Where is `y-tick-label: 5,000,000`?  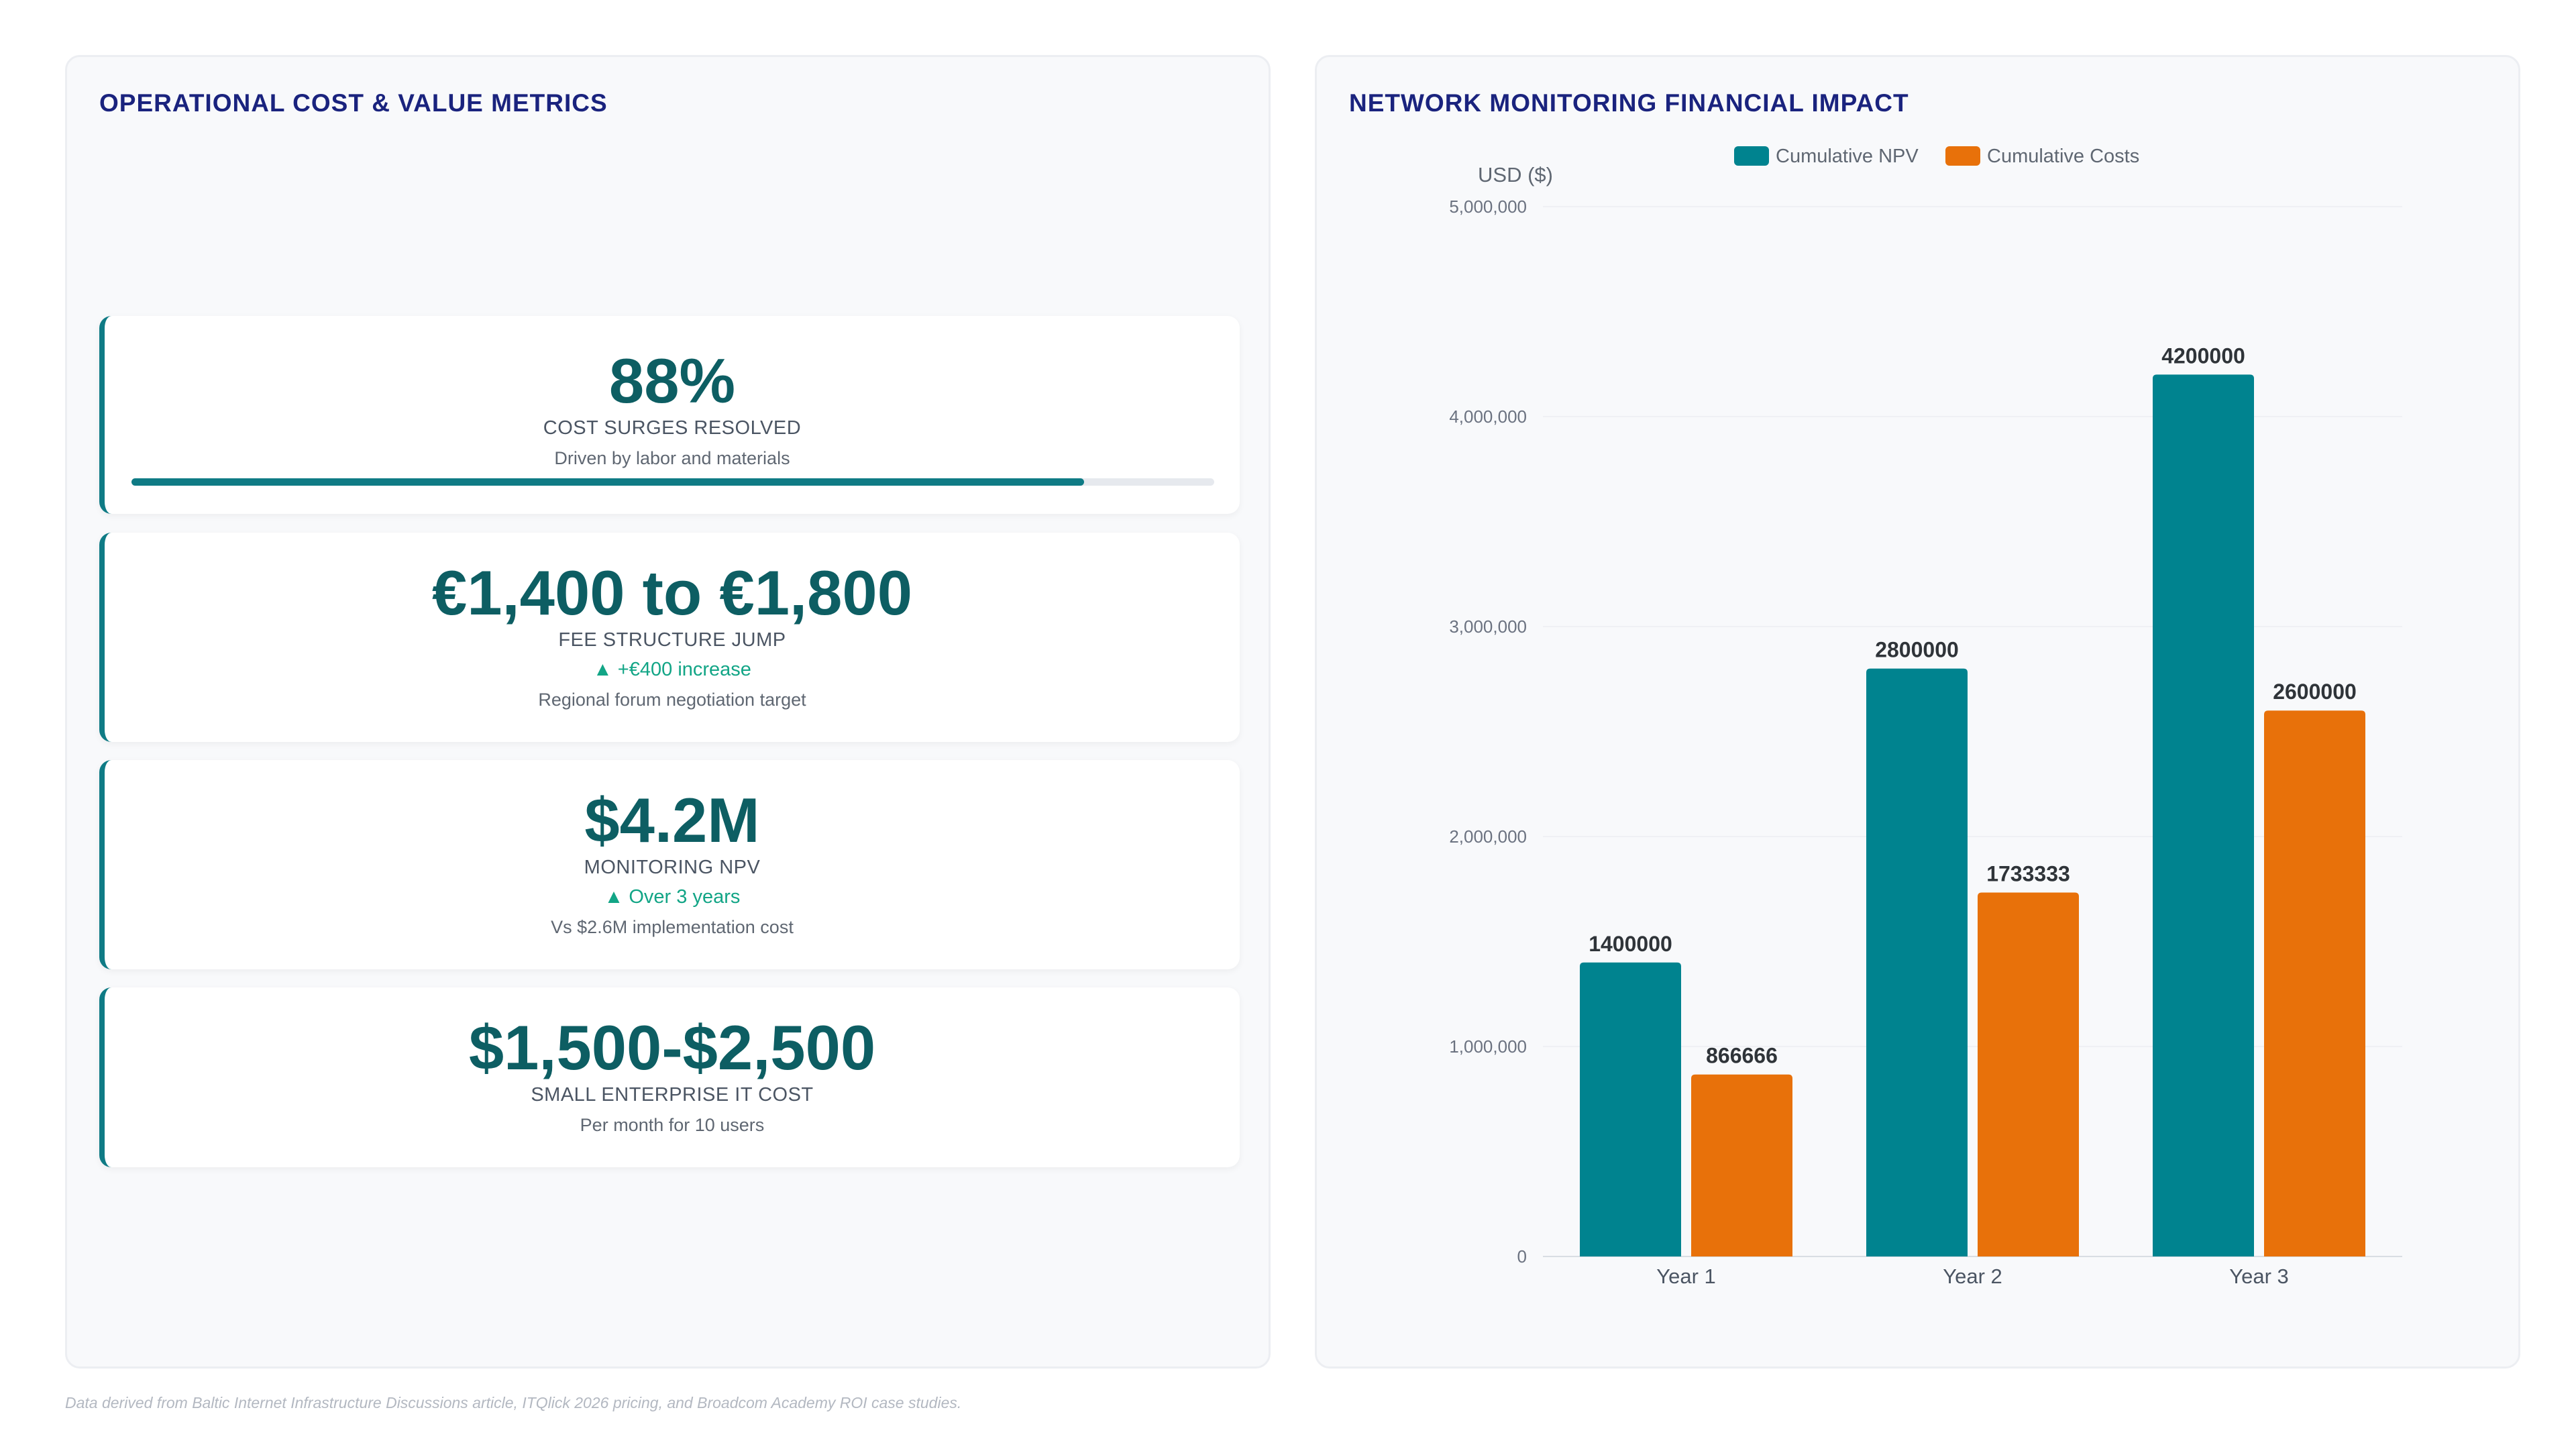 y-tick-label: 5,000,000 is located at coordinates (1488, 207).